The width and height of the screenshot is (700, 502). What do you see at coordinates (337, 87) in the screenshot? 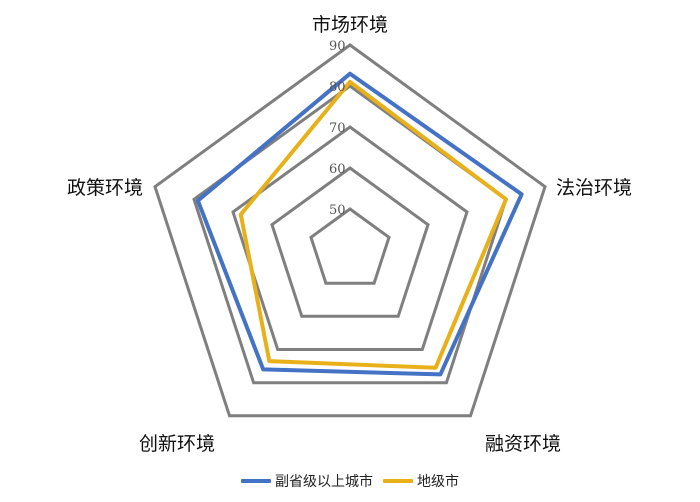
I see `tick-label-80: 80` at bounding box center [337, 87].